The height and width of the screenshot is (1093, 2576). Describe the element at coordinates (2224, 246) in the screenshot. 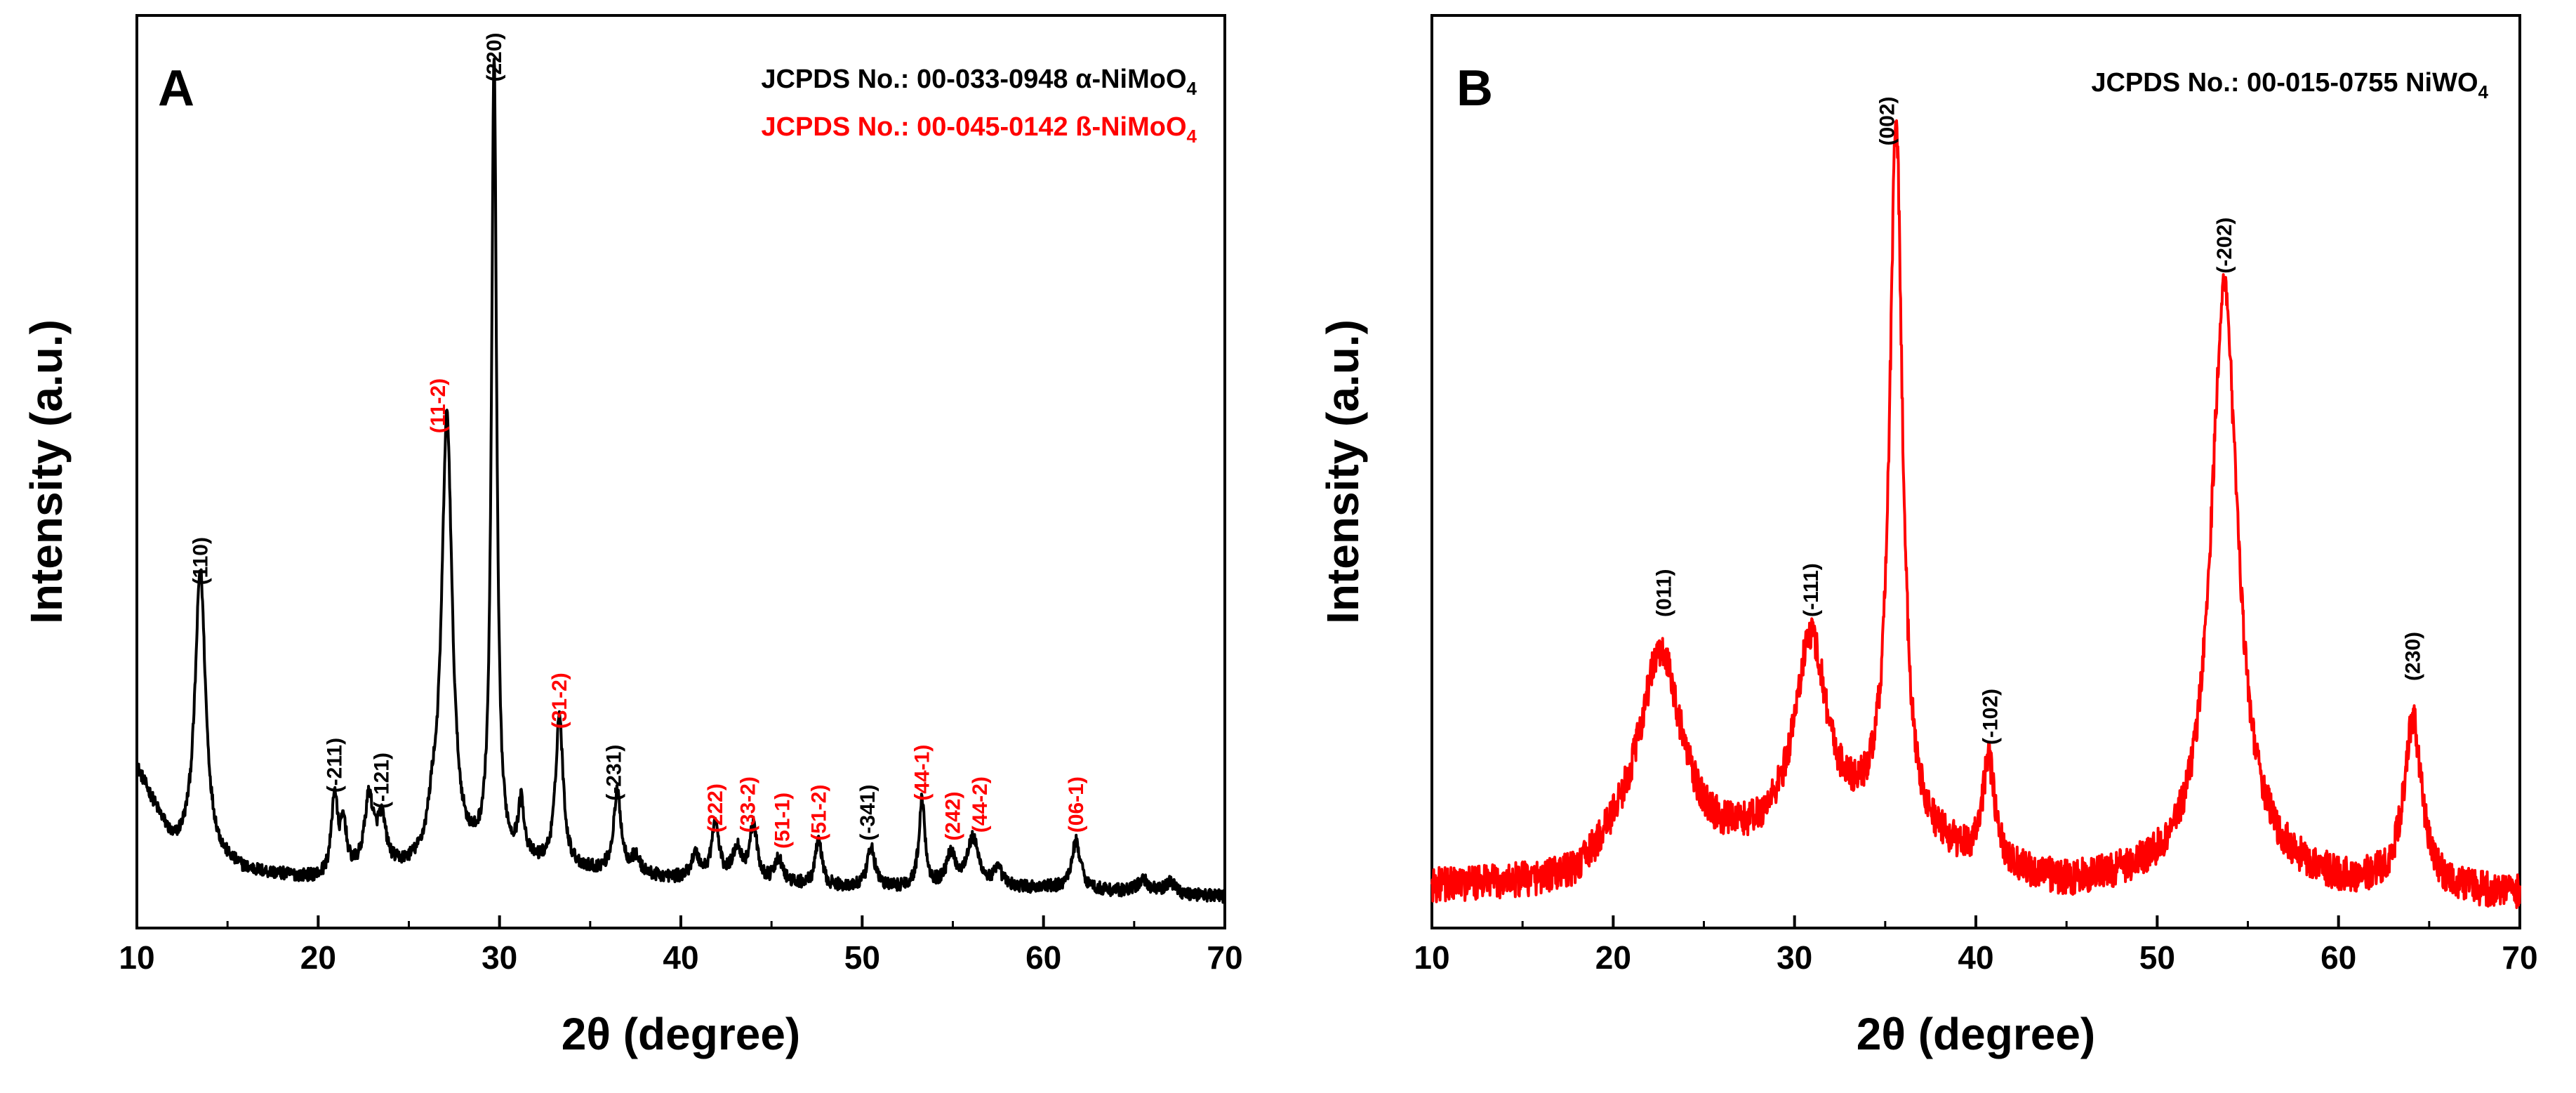

I see `peak-label: (-202)` at that location.